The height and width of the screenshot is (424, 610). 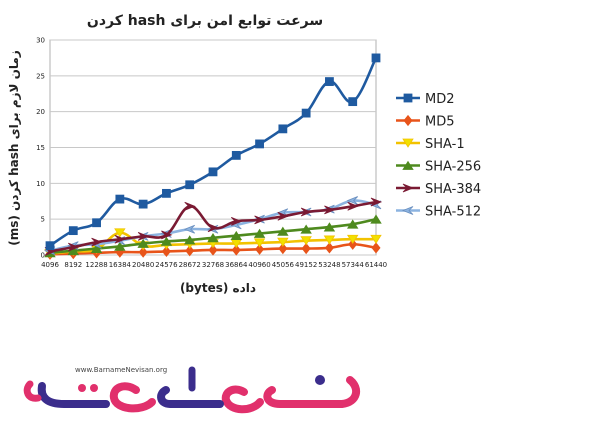 What do you see at coordinates (283, 265) in the screenshot?
I see `x-tick-label: 45056` at bounding box center [283, 265].